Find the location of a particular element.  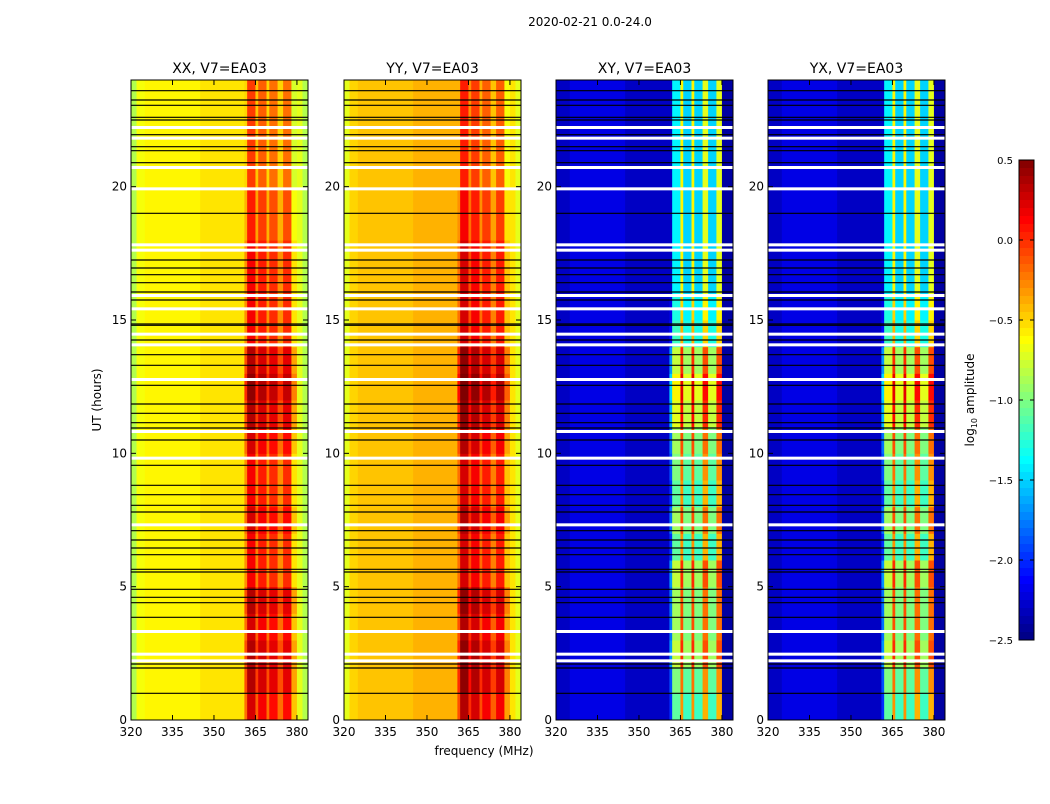

colorbar-tick-label: −0.5 is located at coordinates (1001, 321).